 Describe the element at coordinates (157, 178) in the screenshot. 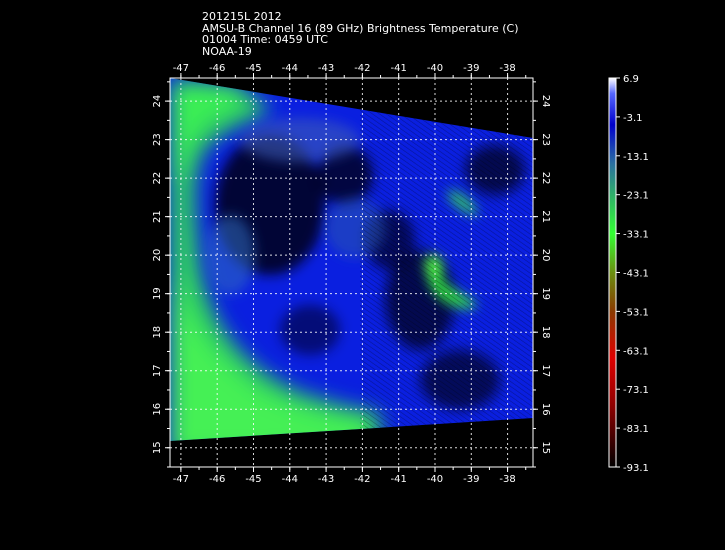

I see `y-tick-label-left: 22` at that location.